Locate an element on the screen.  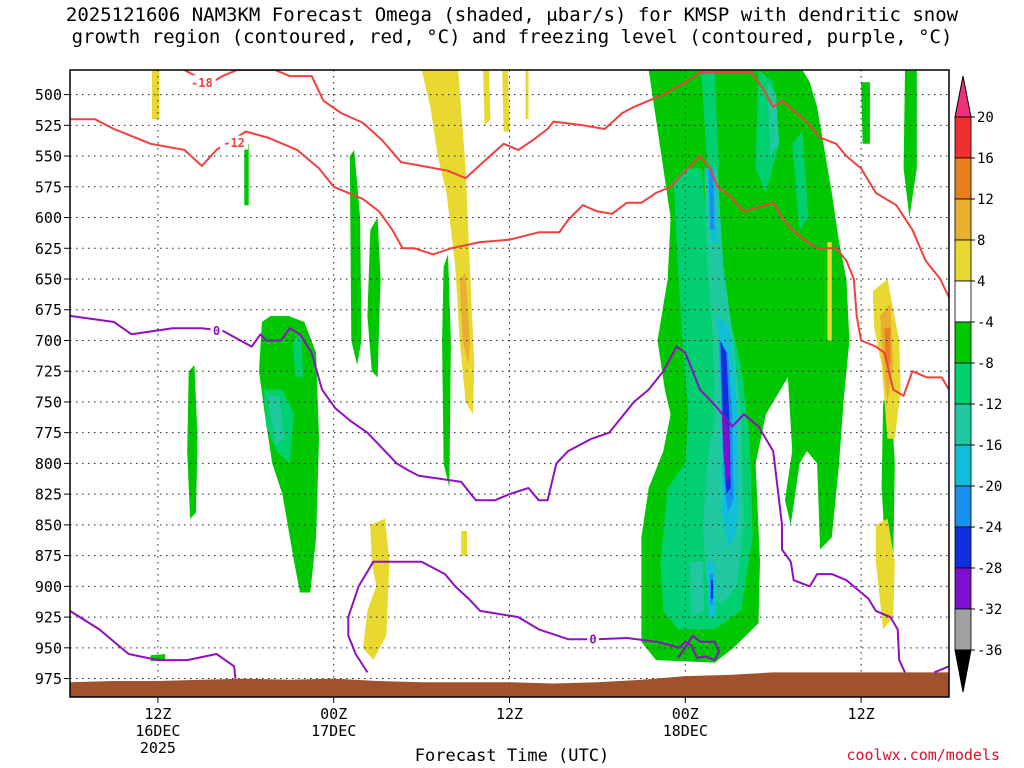
dgz-contour-label-1: -12 is located at coordinates (234, 143).